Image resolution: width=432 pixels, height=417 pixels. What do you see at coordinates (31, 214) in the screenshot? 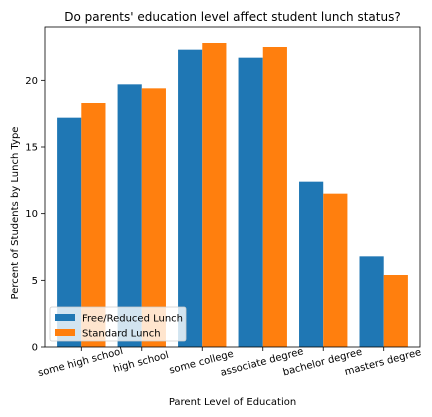
I see `y-tick-label-2: 10` at bounding box center [31, 214].